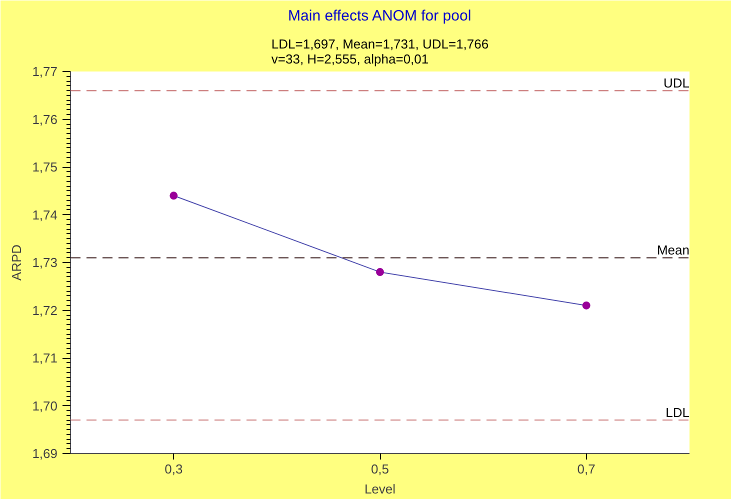 The width and height of the screenshot is (731, 499). What do you see at coordinates (676, 83) in the screenshot?
I see `ref-line-label: UDL` at bounding box center [676, 83].